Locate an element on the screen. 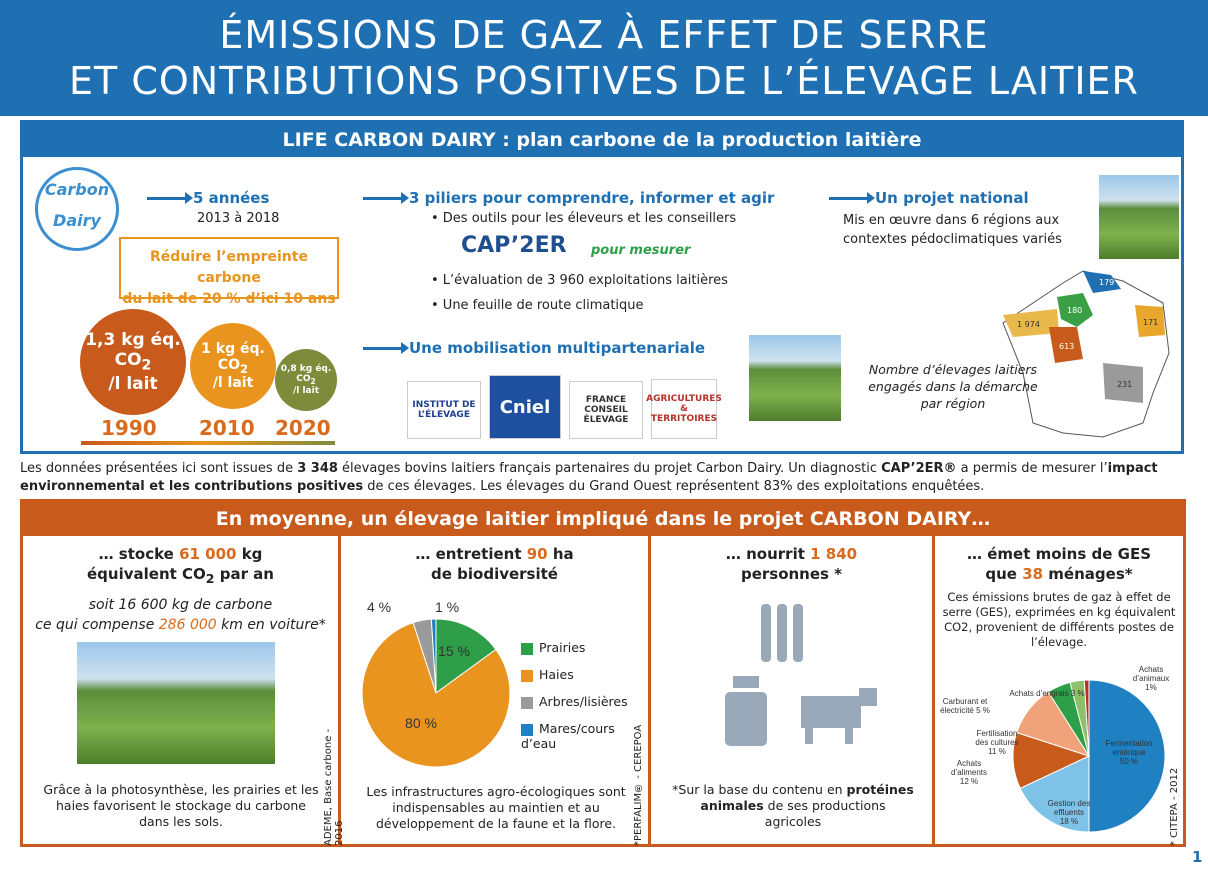  biodiversity-pie-chart: 15 % 80 % 4 % 1 % is located at coordinates (436, 683).